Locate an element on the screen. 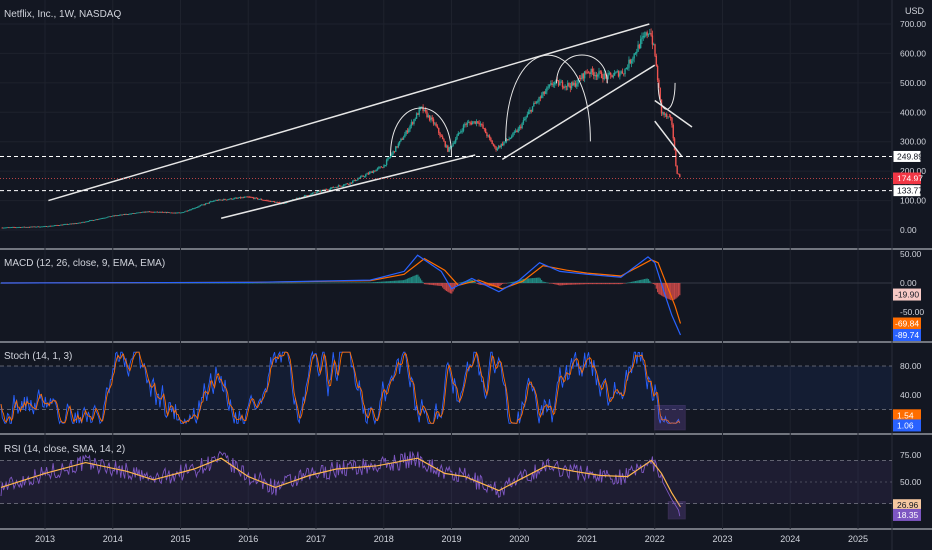 The image size is (932, 550). rsi-y-tick-label: 50.00 is located at coordinates (911, 482).